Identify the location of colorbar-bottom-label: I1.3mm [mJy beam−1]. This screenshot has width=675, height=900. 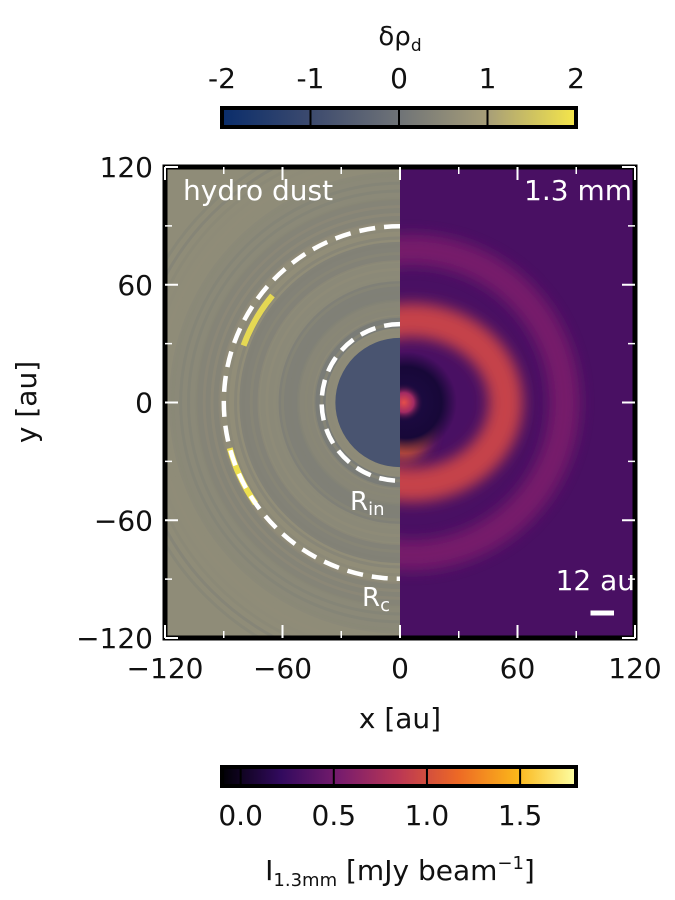
(400, 872).